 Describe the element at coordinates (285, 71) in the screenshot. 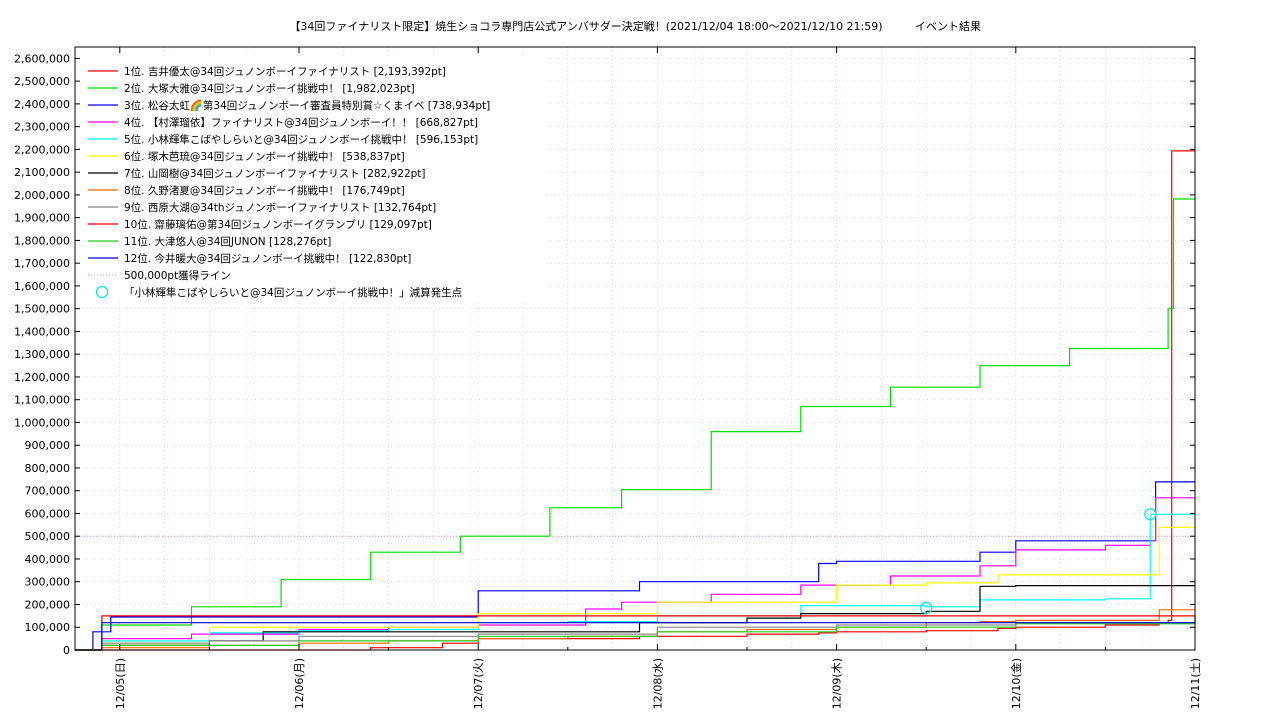

I see `legend-label-1: 1位. 吉井優太@34回ジュノンボーイファイナリスト [2,193,392pt]` at that location.